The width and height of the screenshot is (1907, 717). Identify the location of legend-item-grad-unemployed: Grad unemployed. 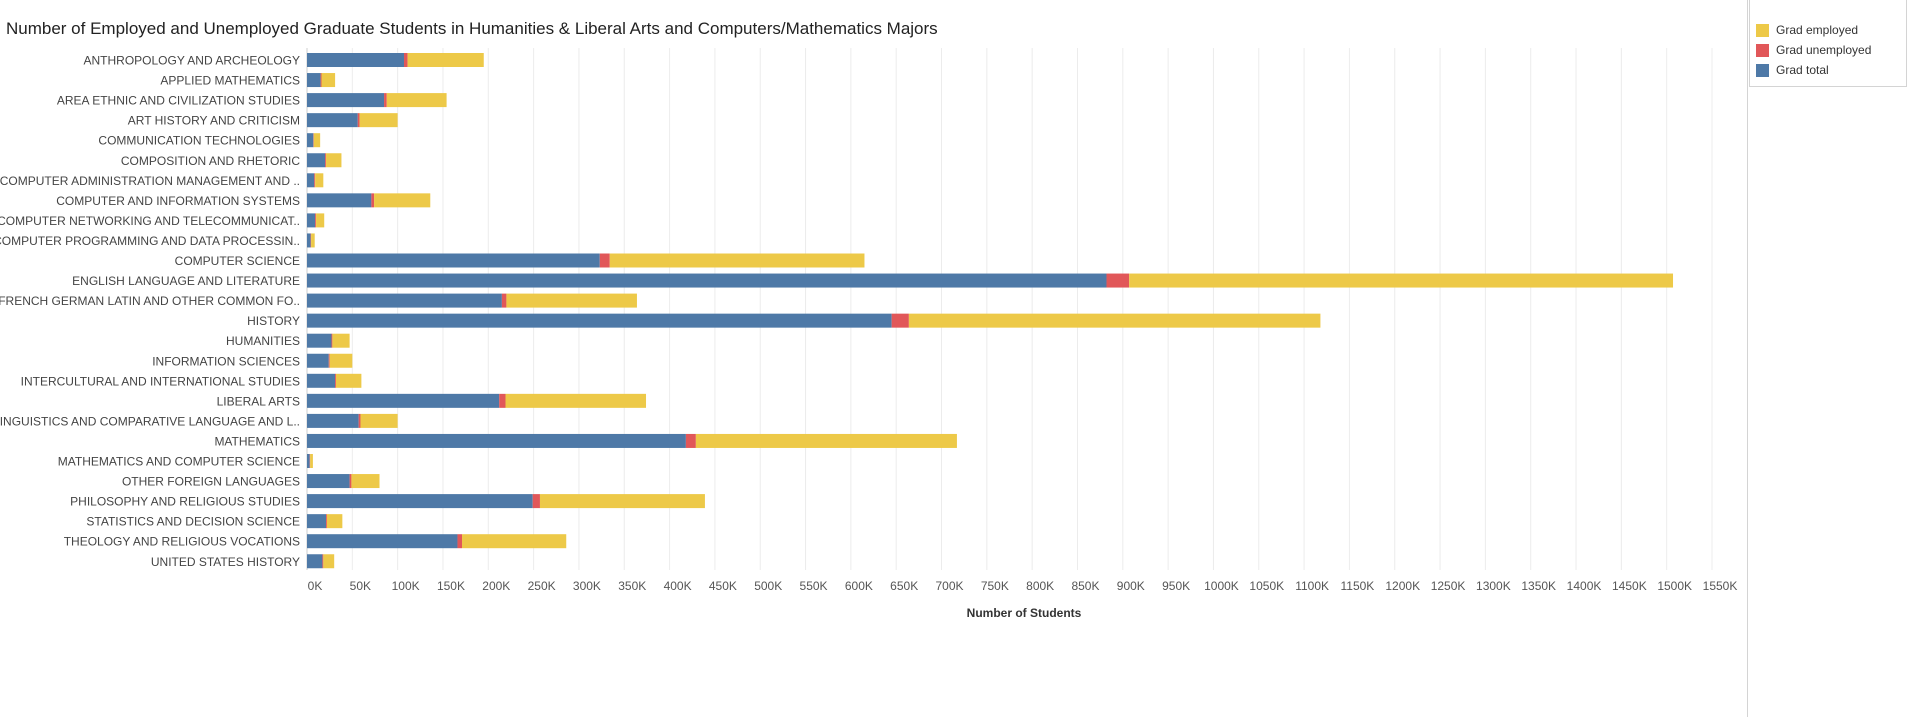
(1813, 50).